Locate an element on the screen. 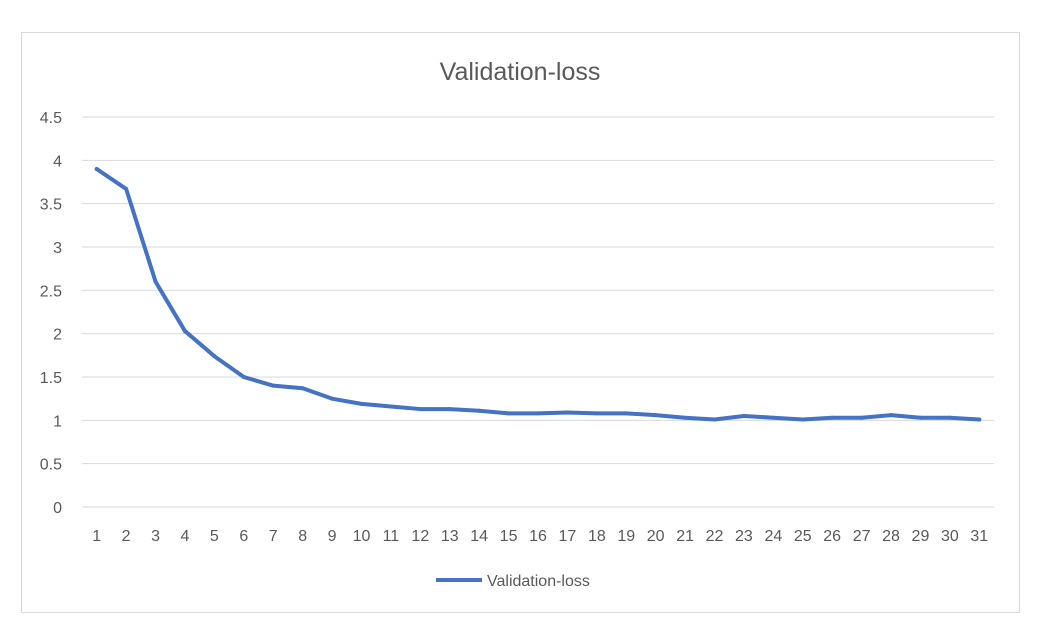 Image resolution: width=1037 pixels, height=640 pixels. x-tick-label: 26 is located at coordinates (832, 536).